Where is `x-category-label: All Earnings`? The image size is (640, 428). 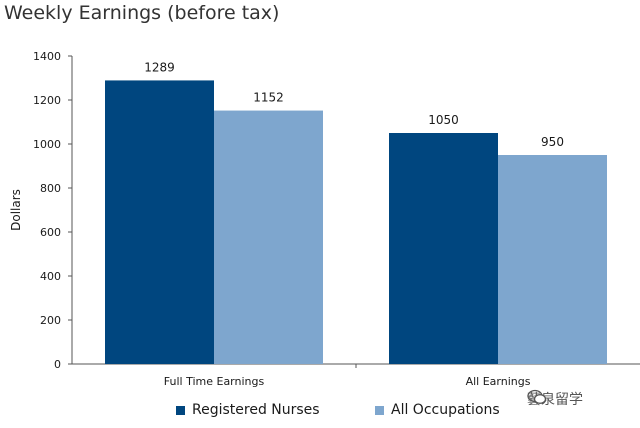 x-category-label: All Earnings is located at coordinates (498, 381).